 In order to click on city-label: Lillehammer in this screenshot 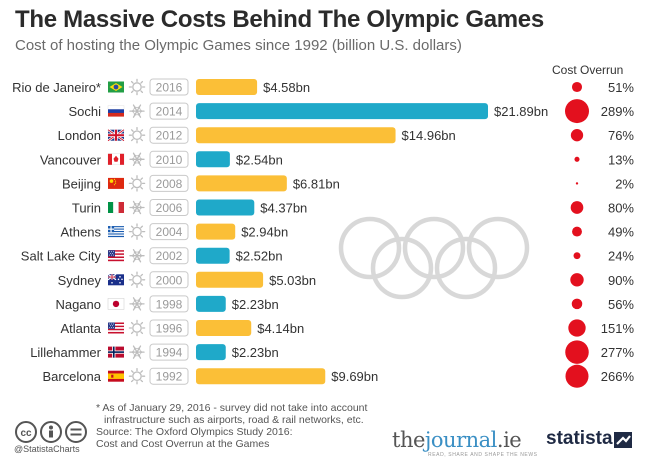, I will do `click(65, 352)`.